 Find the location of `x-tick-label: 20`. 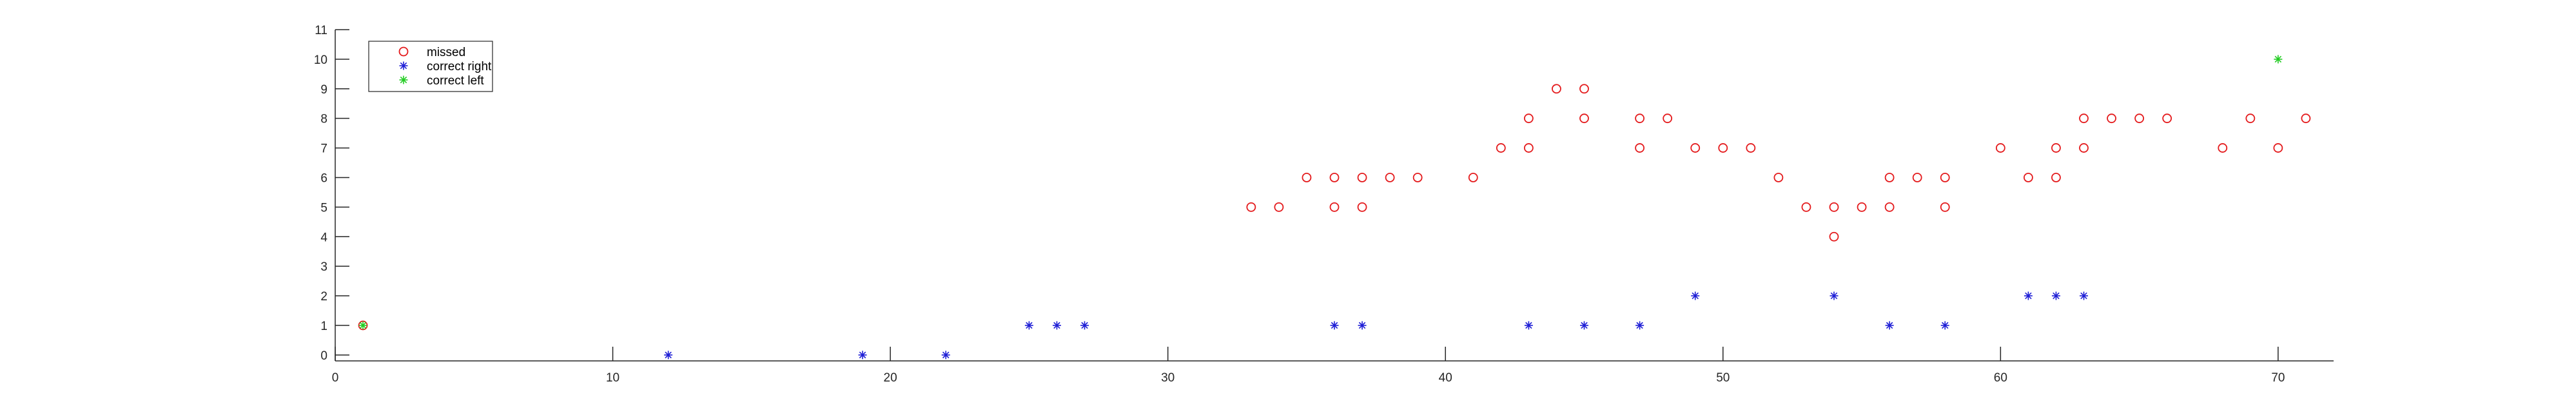

x-tick-label: 20 is located at coordinates (890, 378).